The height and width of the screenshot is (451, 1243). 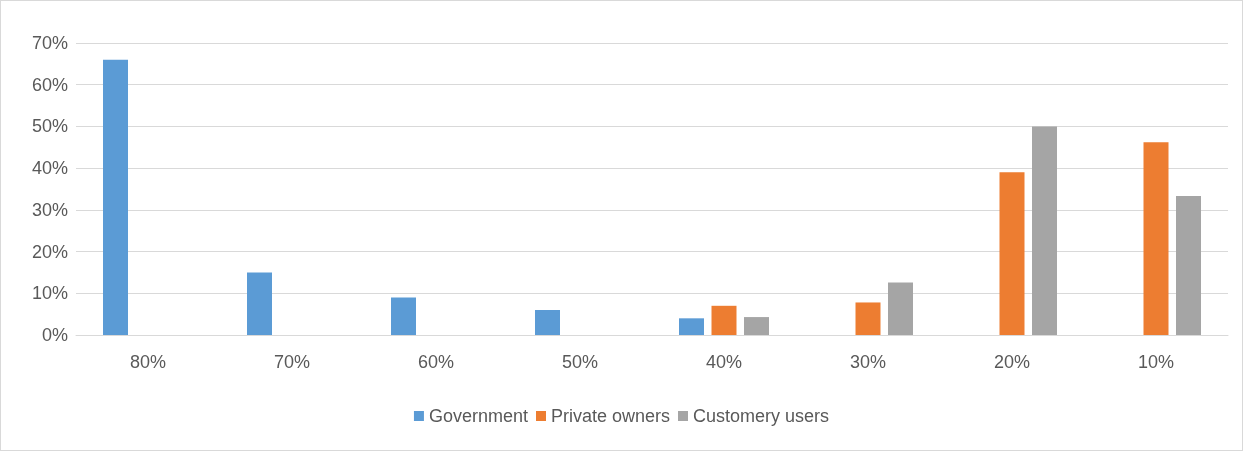 I want to click on x-tick-label: 40%, so click(x=724, y=362).